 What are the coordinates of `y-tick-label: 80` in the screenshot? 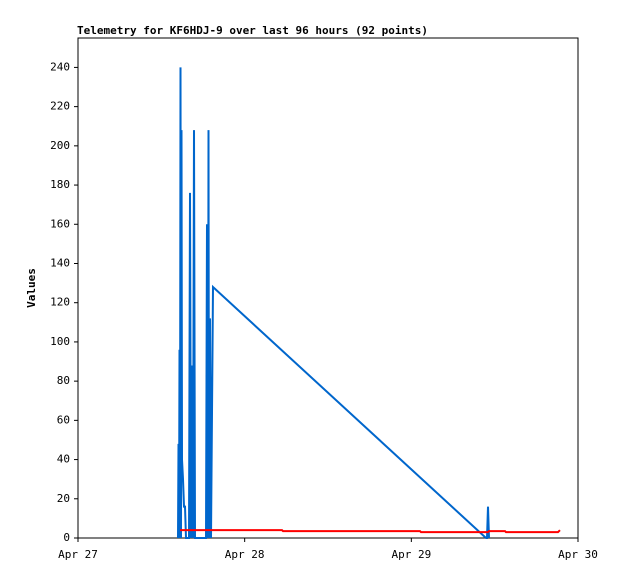 It's located at (63, 380).